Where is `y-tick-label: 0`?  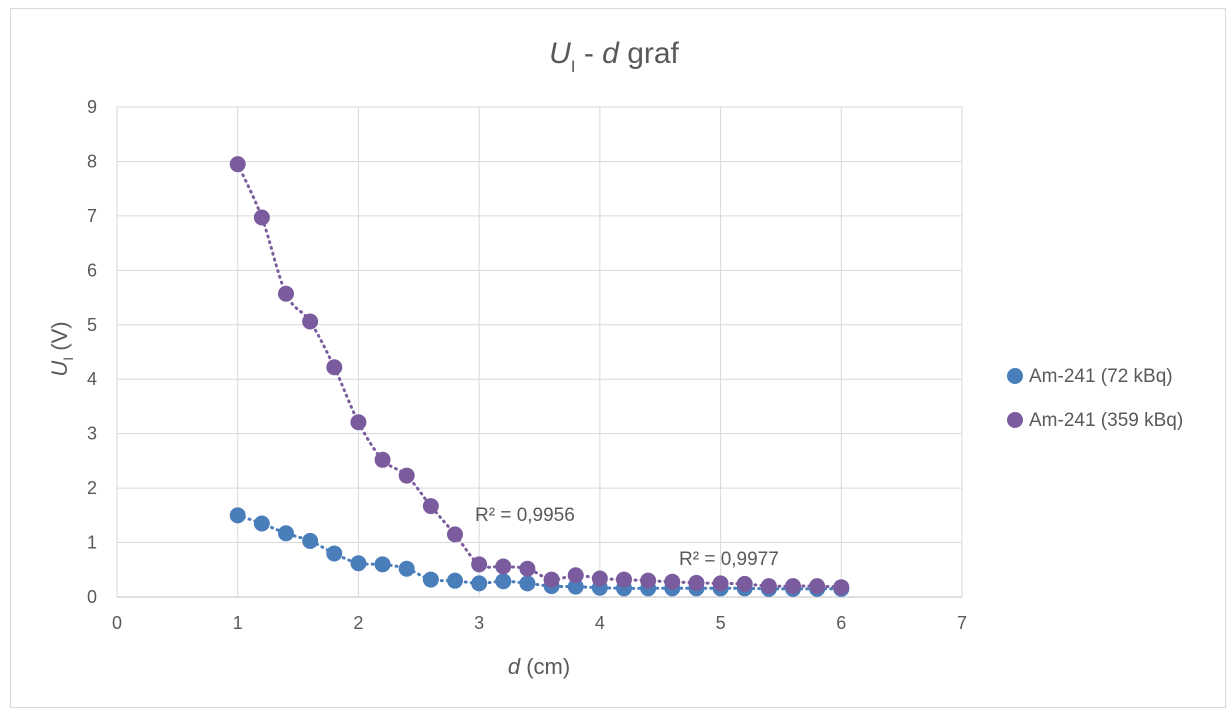 y-tick-label: 0 is located at coordinates (92, 597).